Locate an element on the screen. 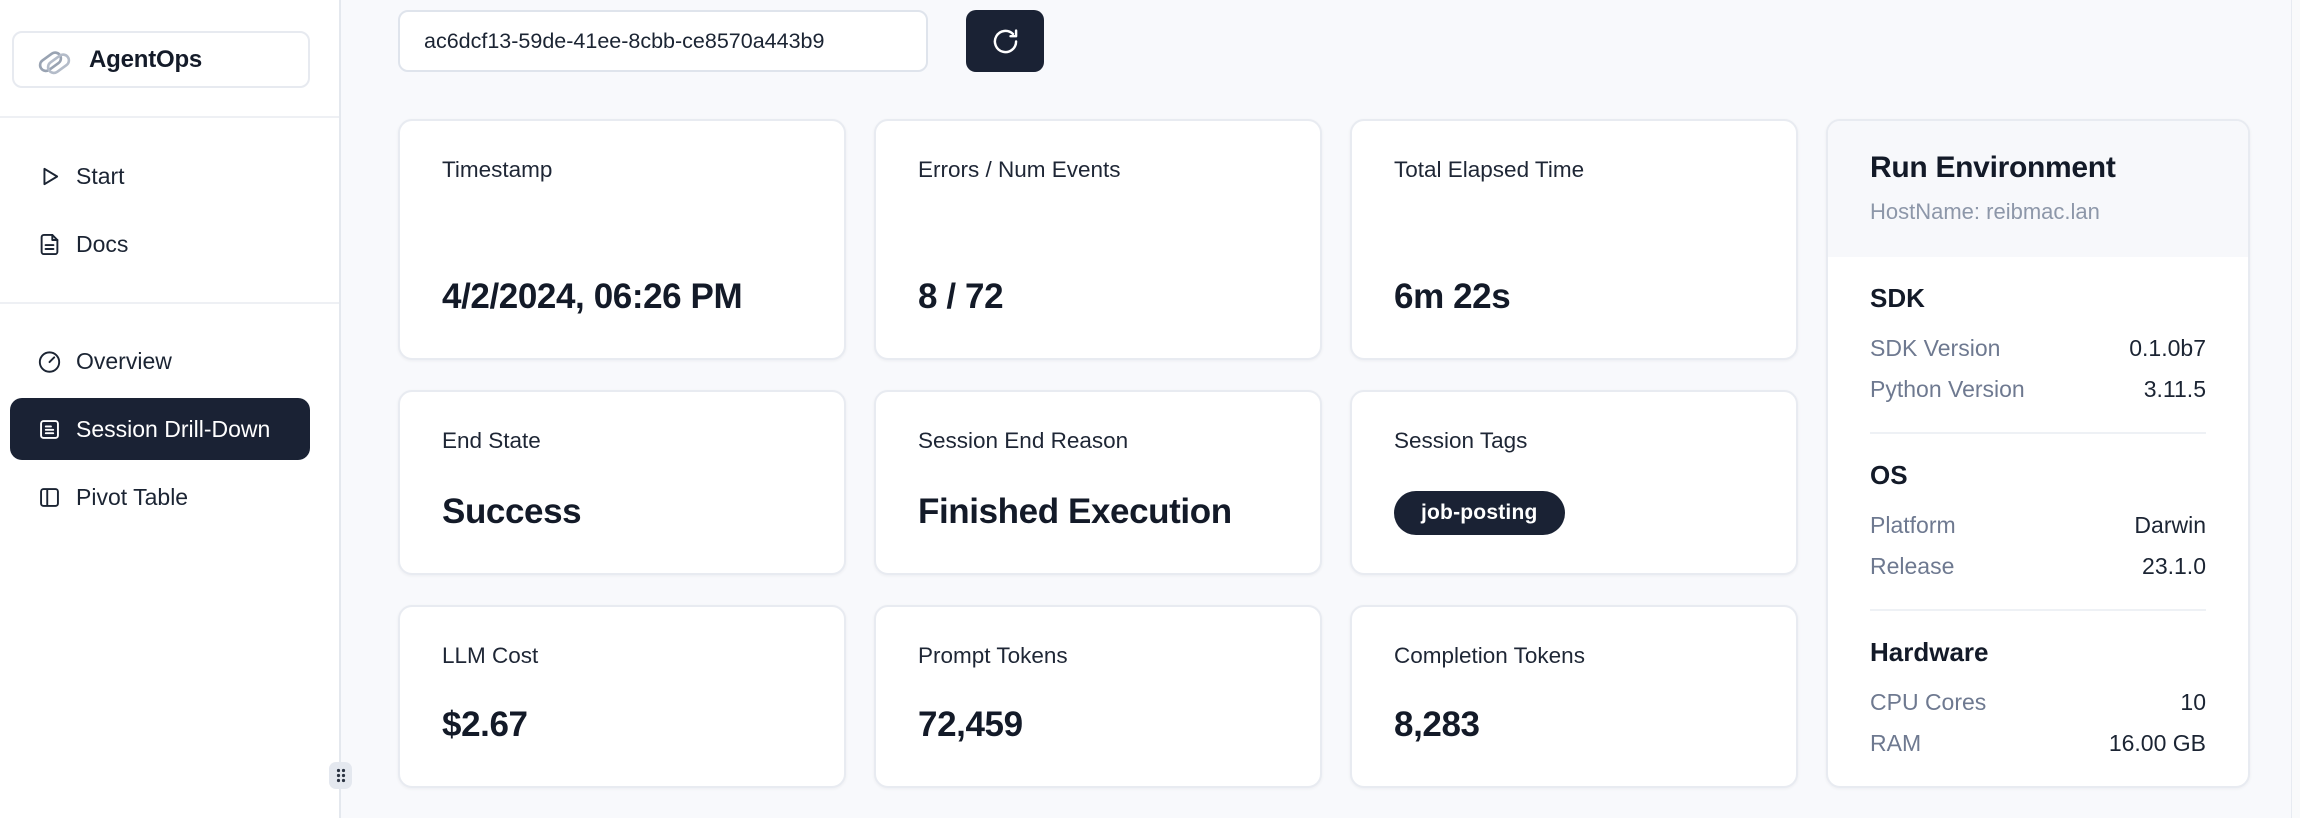 The width and height of the screenshot is (2300, 818). agentops-logo-icon is located at coordinates (55, 60).